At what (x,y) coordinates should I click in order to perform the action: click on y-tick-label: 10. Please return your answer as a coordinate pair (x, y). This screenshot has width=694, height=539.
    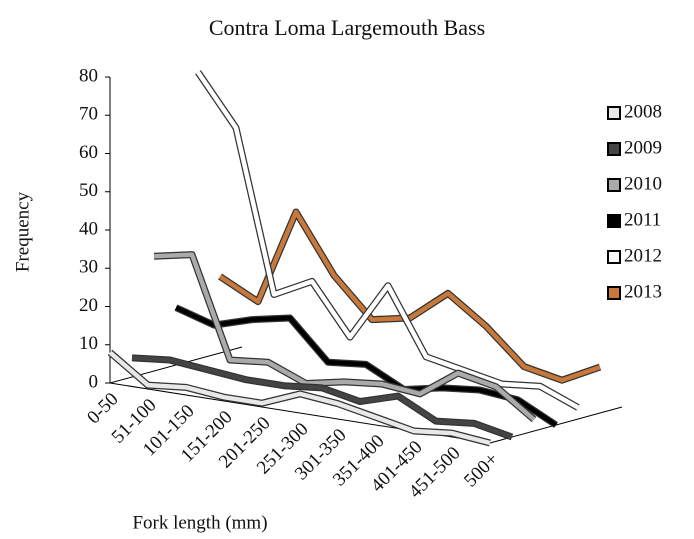
    Looking at the image, I should click on (88, 343).